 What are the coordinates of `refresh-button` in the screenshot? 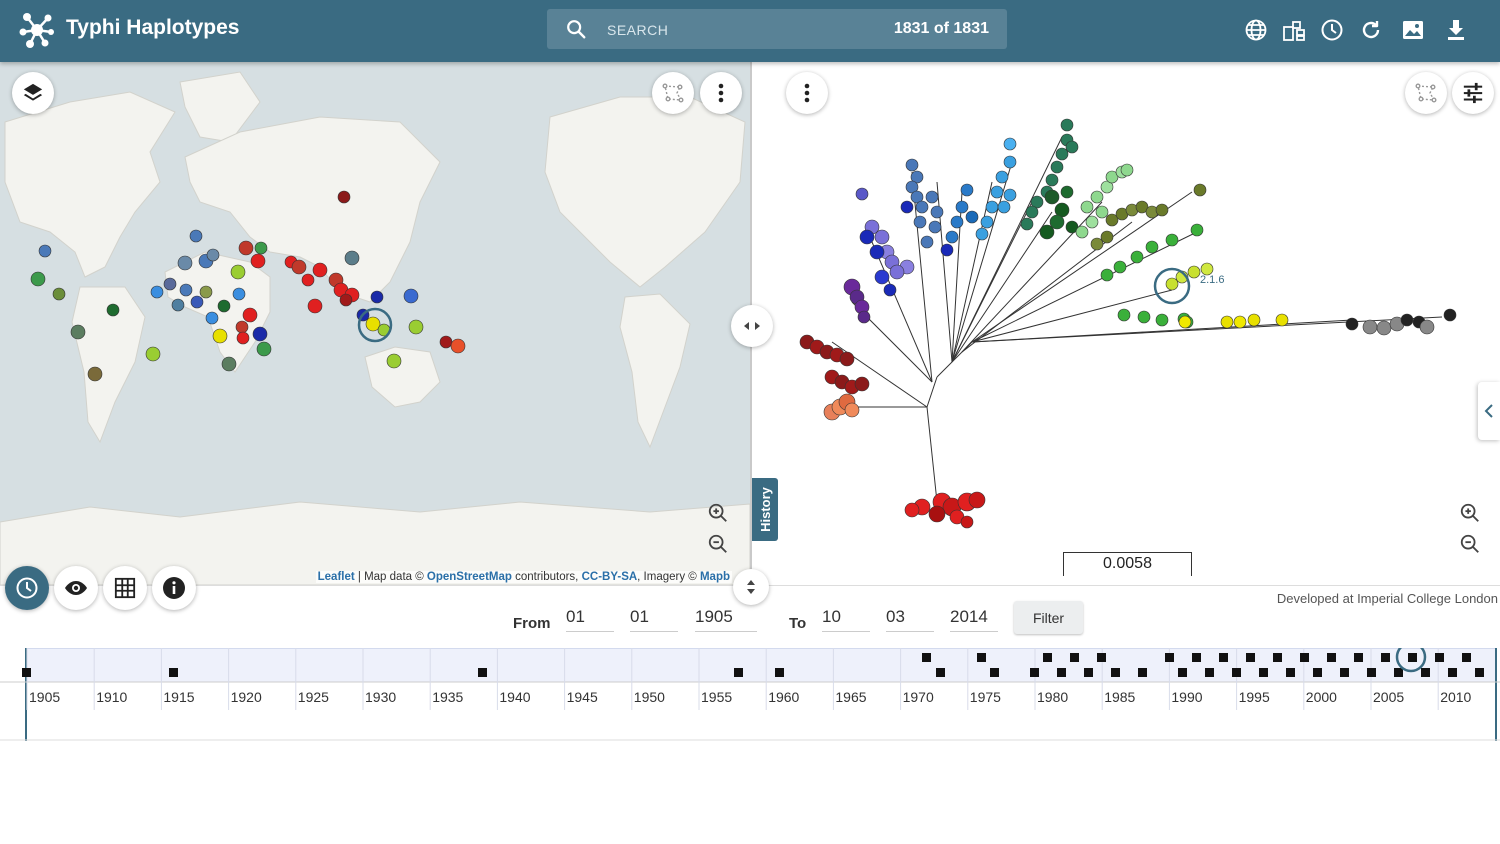 It's located at (1371, 30).